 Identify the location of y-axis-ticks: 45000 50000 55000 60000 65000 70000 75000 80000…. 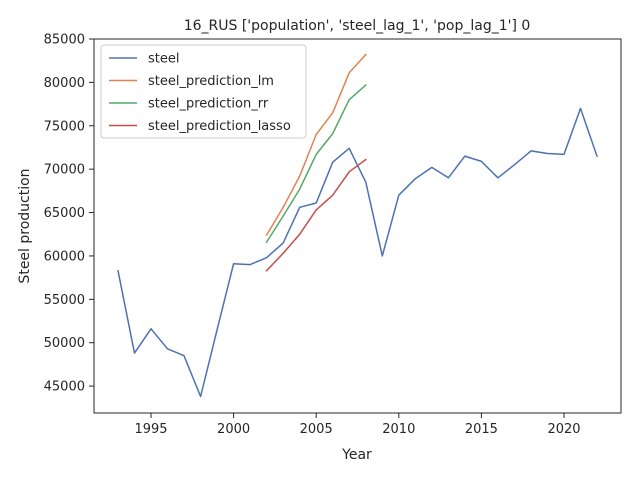
(69, 214).